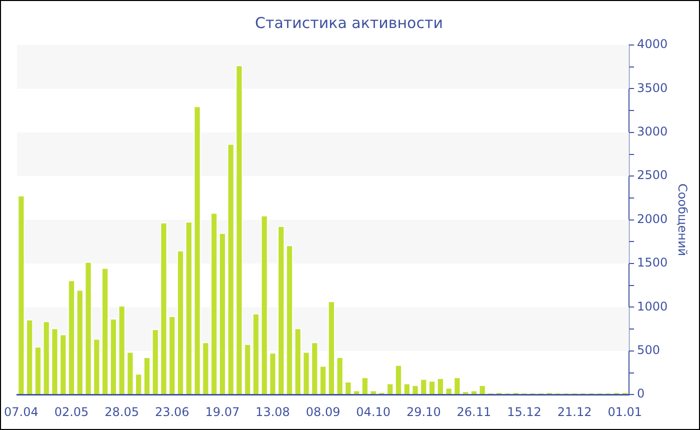 Image resolution: width=700 pixels, height=430 pixels. What do you see at coordinates (652, 306) in the screenshot?
I see `y-tick-label: 1000` at bounding box center [652, 306].